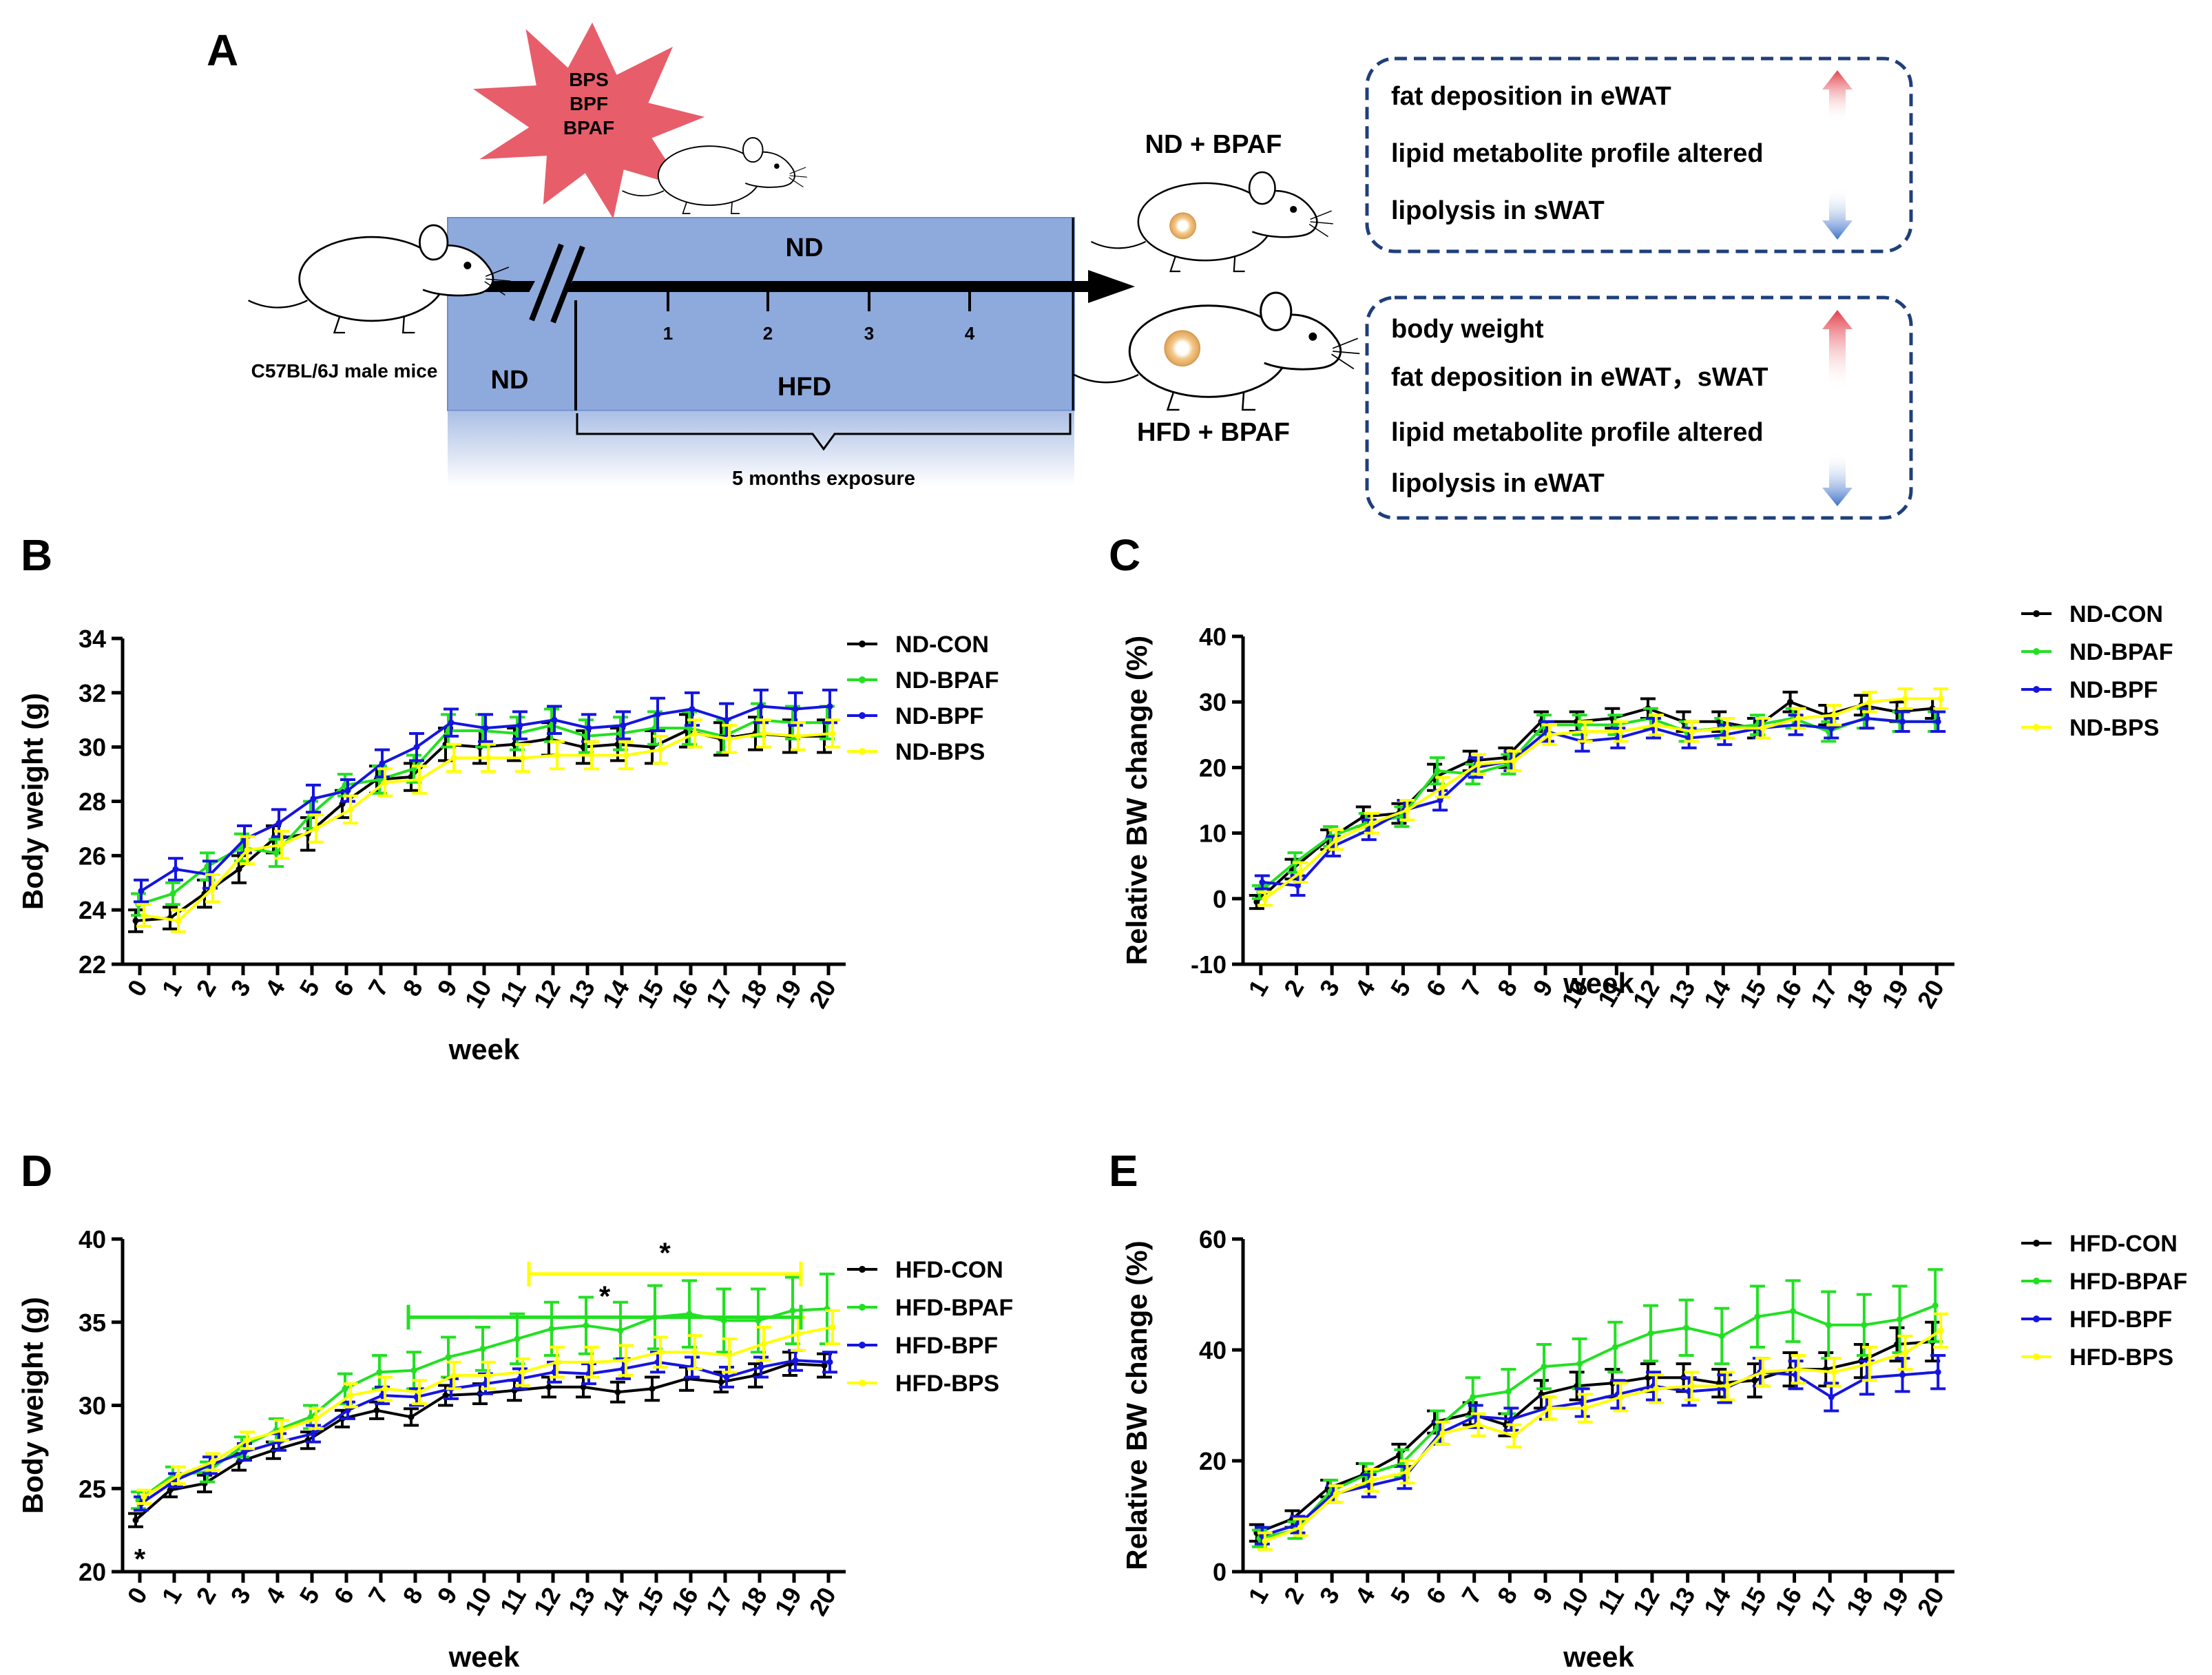 This screenshot has width=2212, height=1675. What do you see at coordinates (1498, 210) in the screenshot?
I see `box1-line-2: lipolysis in sWAT` at bounding box center [1498, 210].